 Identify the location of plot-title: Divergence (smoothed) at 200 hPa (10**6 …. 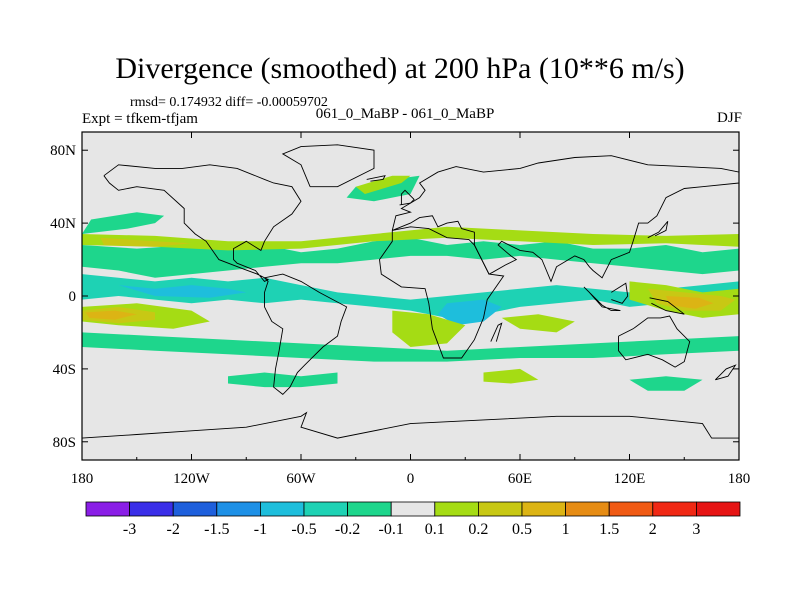
(400, 68).